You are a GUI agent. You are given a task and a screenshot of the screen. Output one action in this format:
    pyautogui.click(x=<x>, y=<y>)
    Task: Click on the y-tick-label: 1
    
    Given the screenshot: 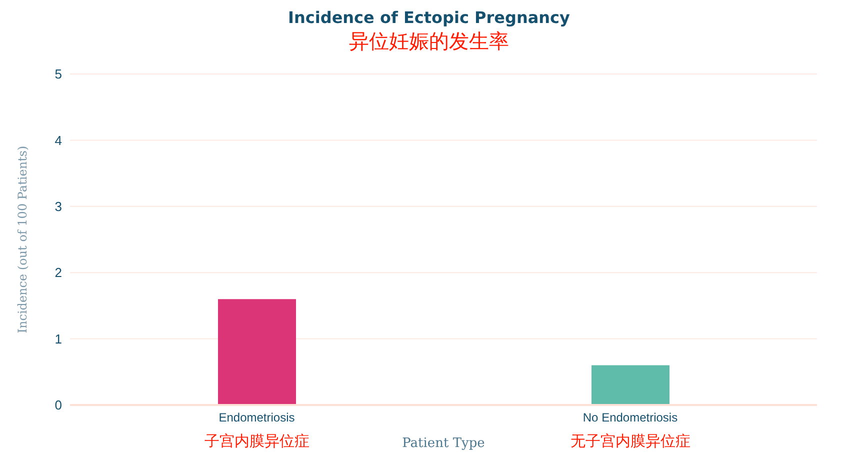 What is the action you would take?
    pyautogui.click(x=58, y=338)
    